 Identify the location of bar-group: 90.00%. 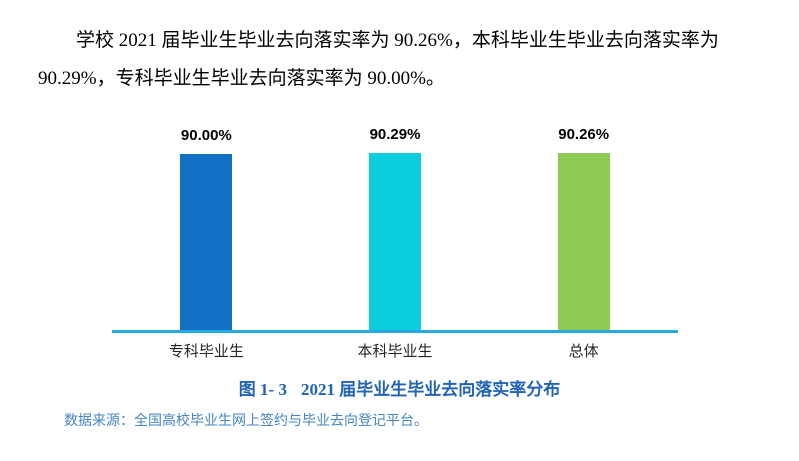
(206, 228).